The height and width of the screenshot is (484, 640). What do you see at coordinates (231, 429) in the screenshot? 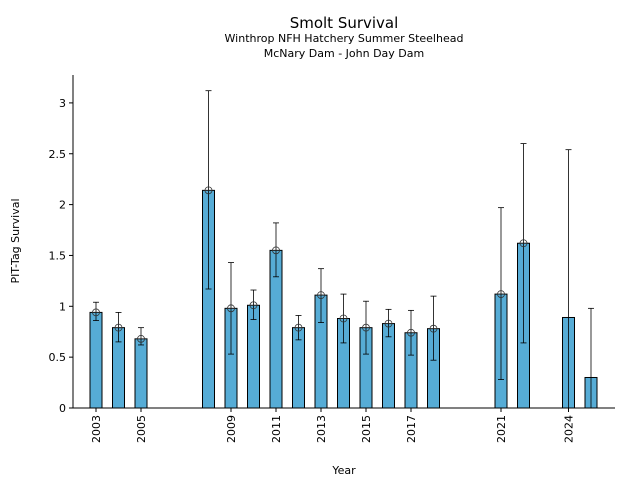
I see `x-tick-label: 2009` at bounding box center [231, 429].